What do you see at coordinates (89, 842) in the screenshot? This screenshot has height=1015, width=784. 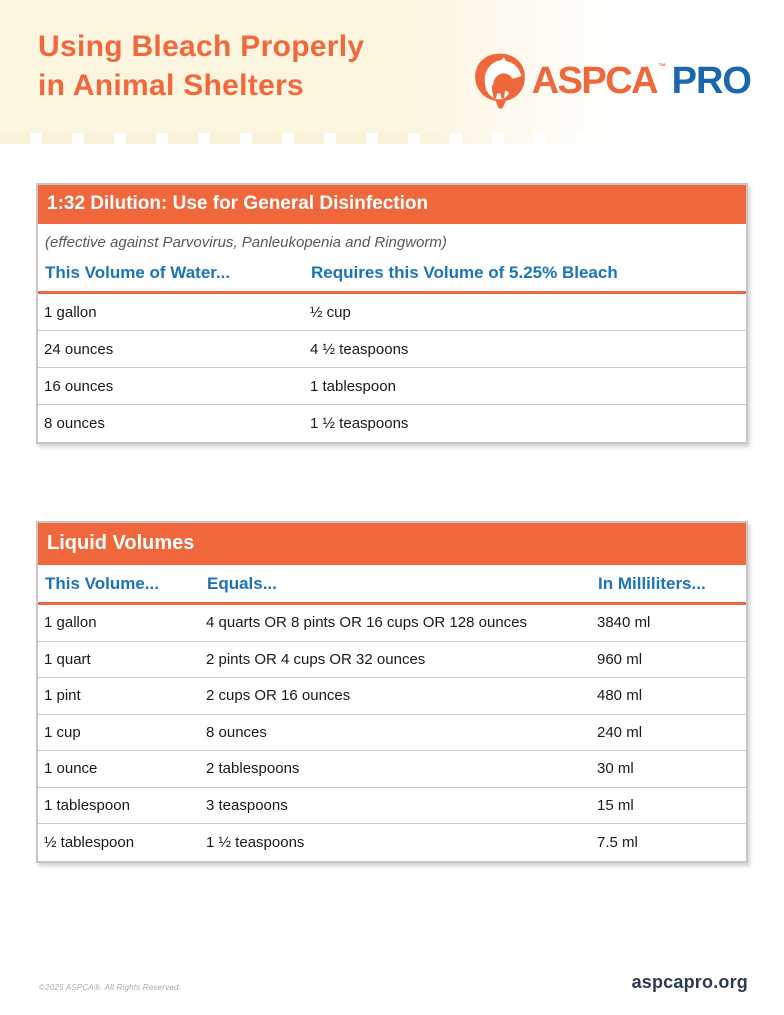 I see `table-cell: ½ tablespoon` at bounding box center [89, 842].